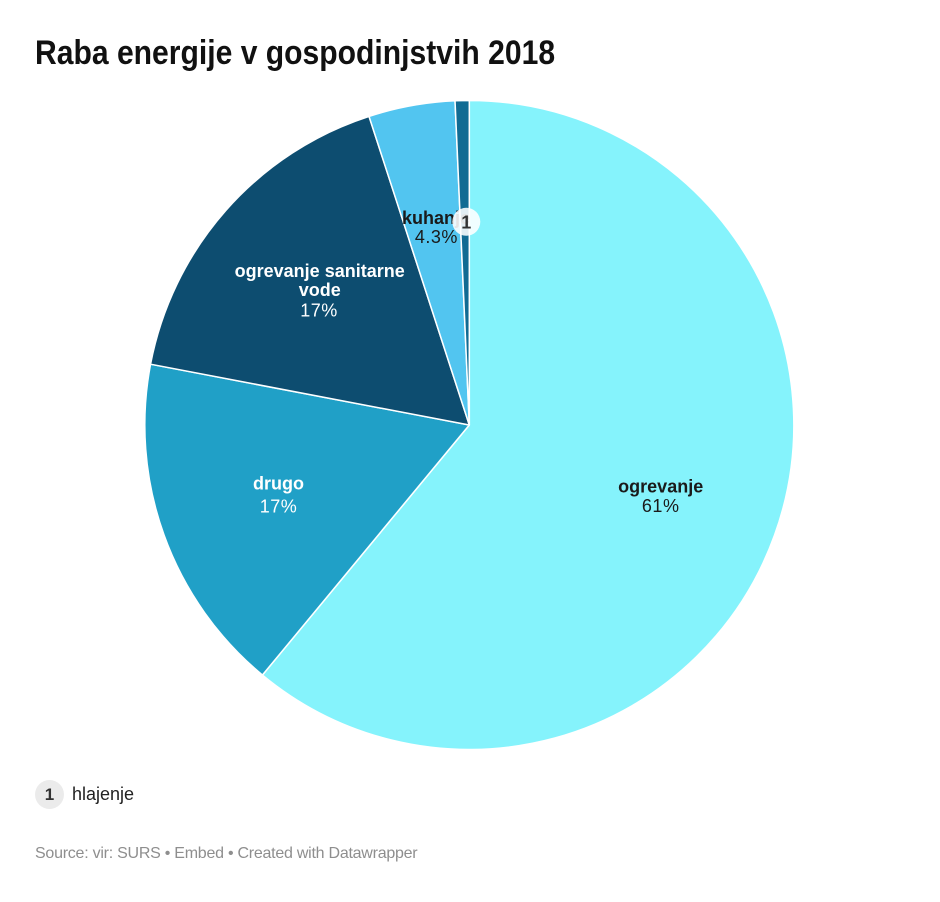 The width and height of the screenshot is (940, 902). I want to click on svg-text: 1, so click(466, 222).